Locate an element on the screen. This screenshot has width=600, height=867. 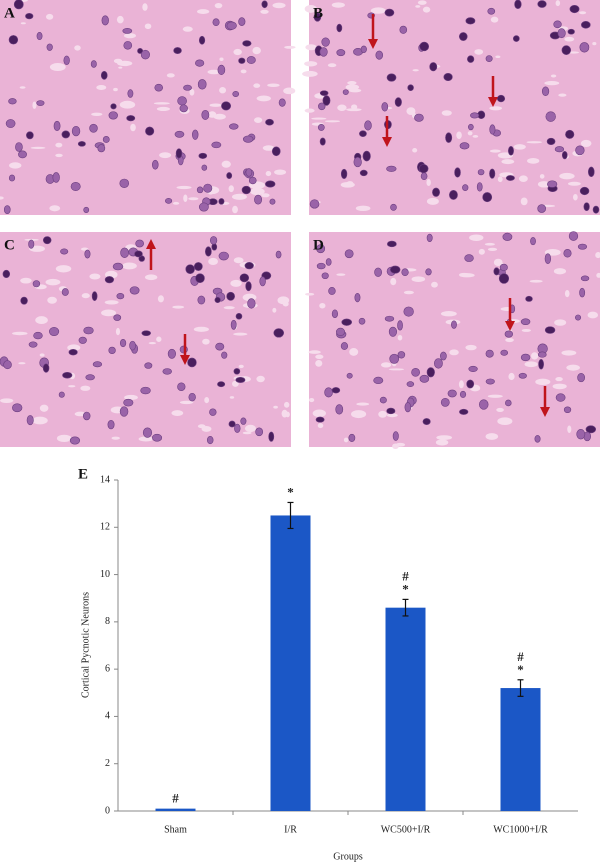
bar is located at coordinates (290, 663).